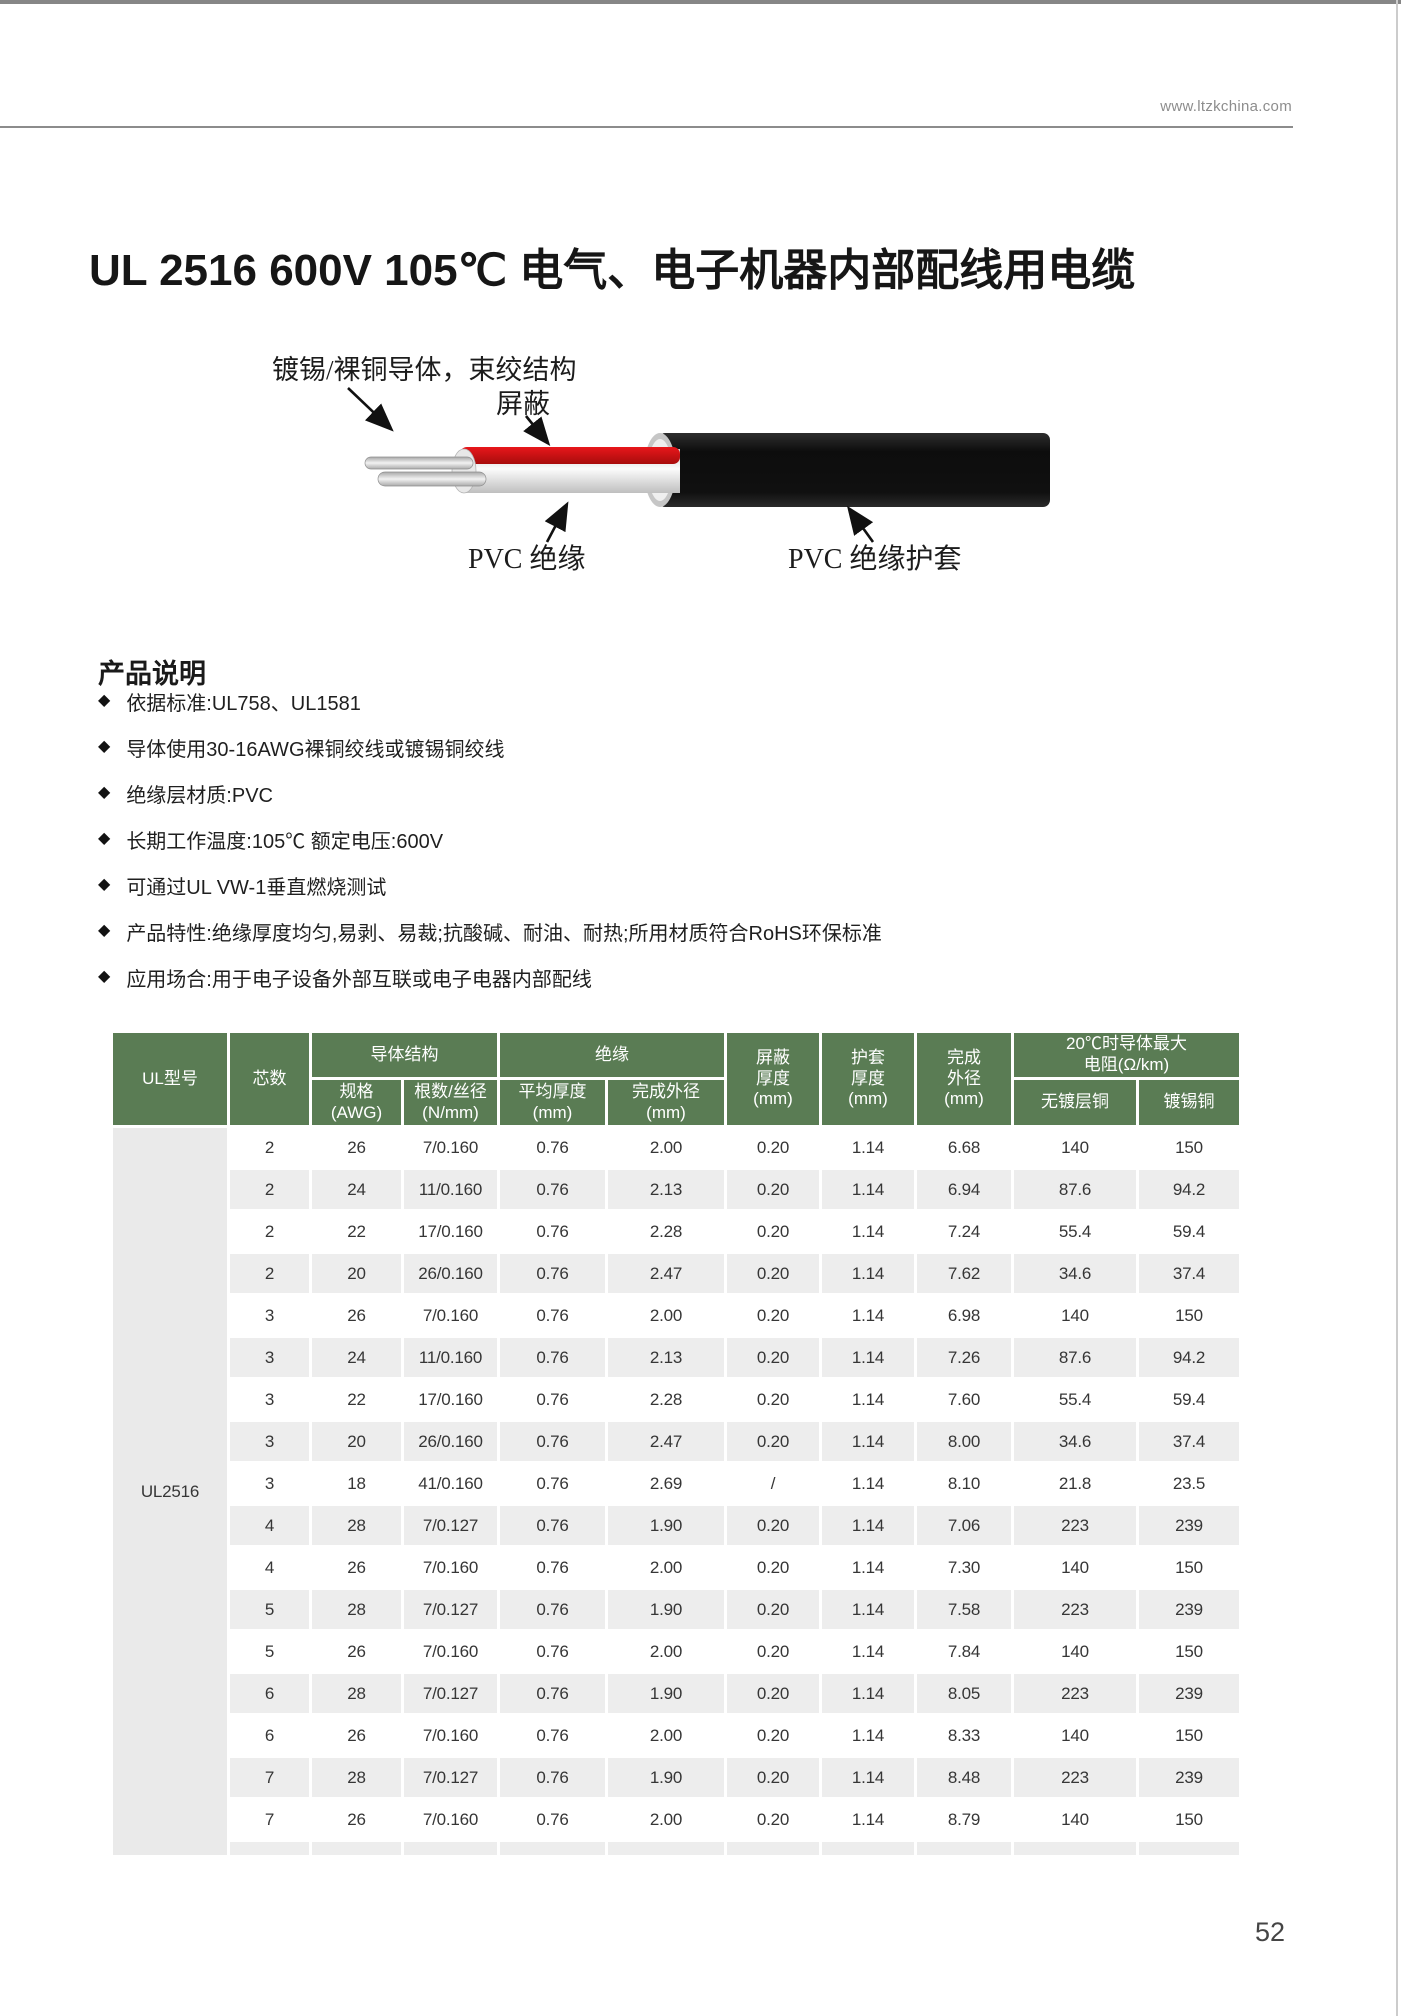  What do you see at coordinates (964, 1651) in the screenshot?
I see `cell: 7.84` at bounding box center [964, 1651].